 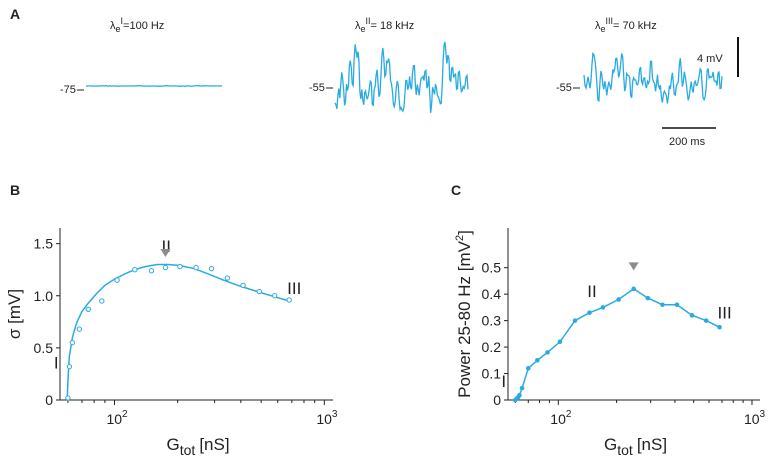 I want to click on trace-title-2: λeII= 18 kHz, so click(x=384, y=25).